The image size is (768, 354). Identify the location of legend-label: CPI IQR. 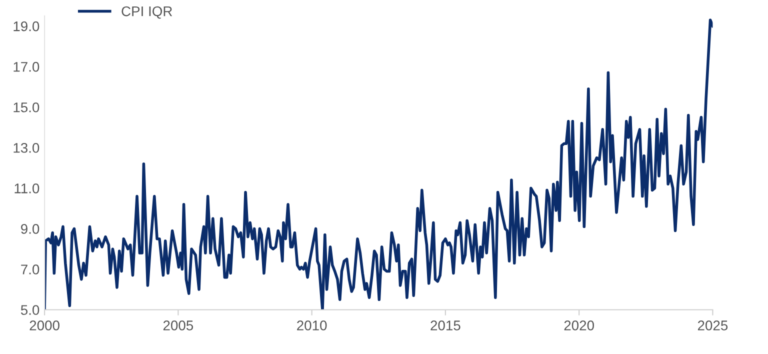
(147, 12).